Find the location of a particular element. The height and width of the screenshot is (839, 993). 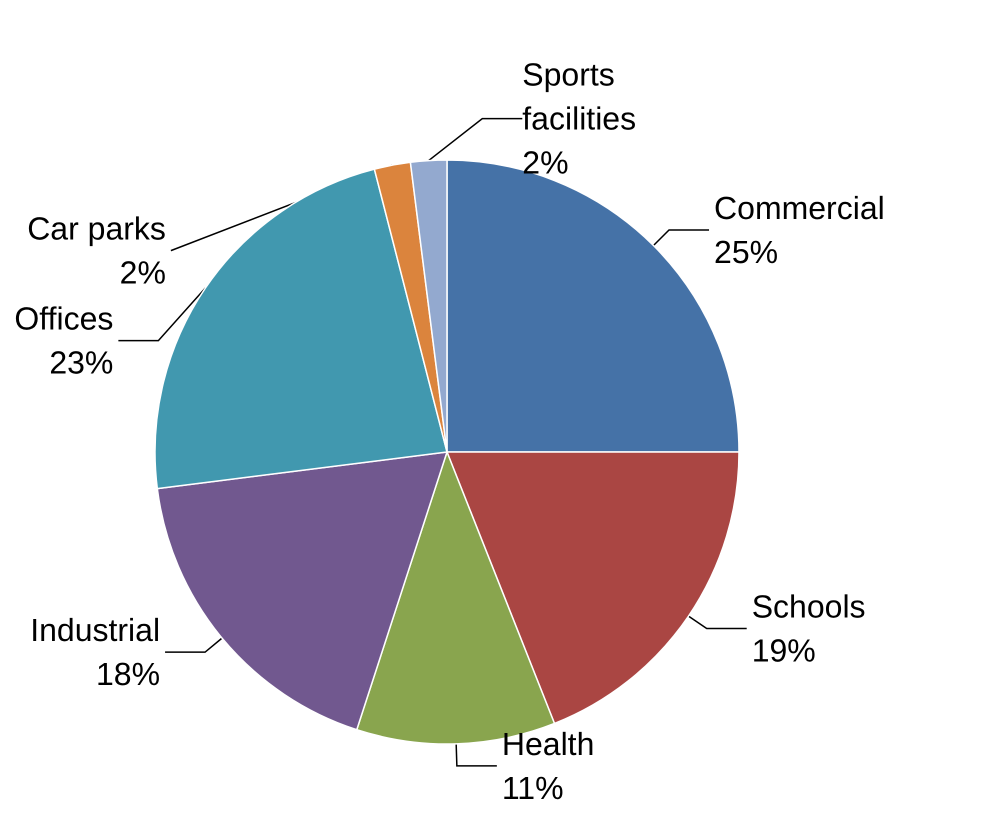

data-label: 11% is located at coordinates (533, 788).